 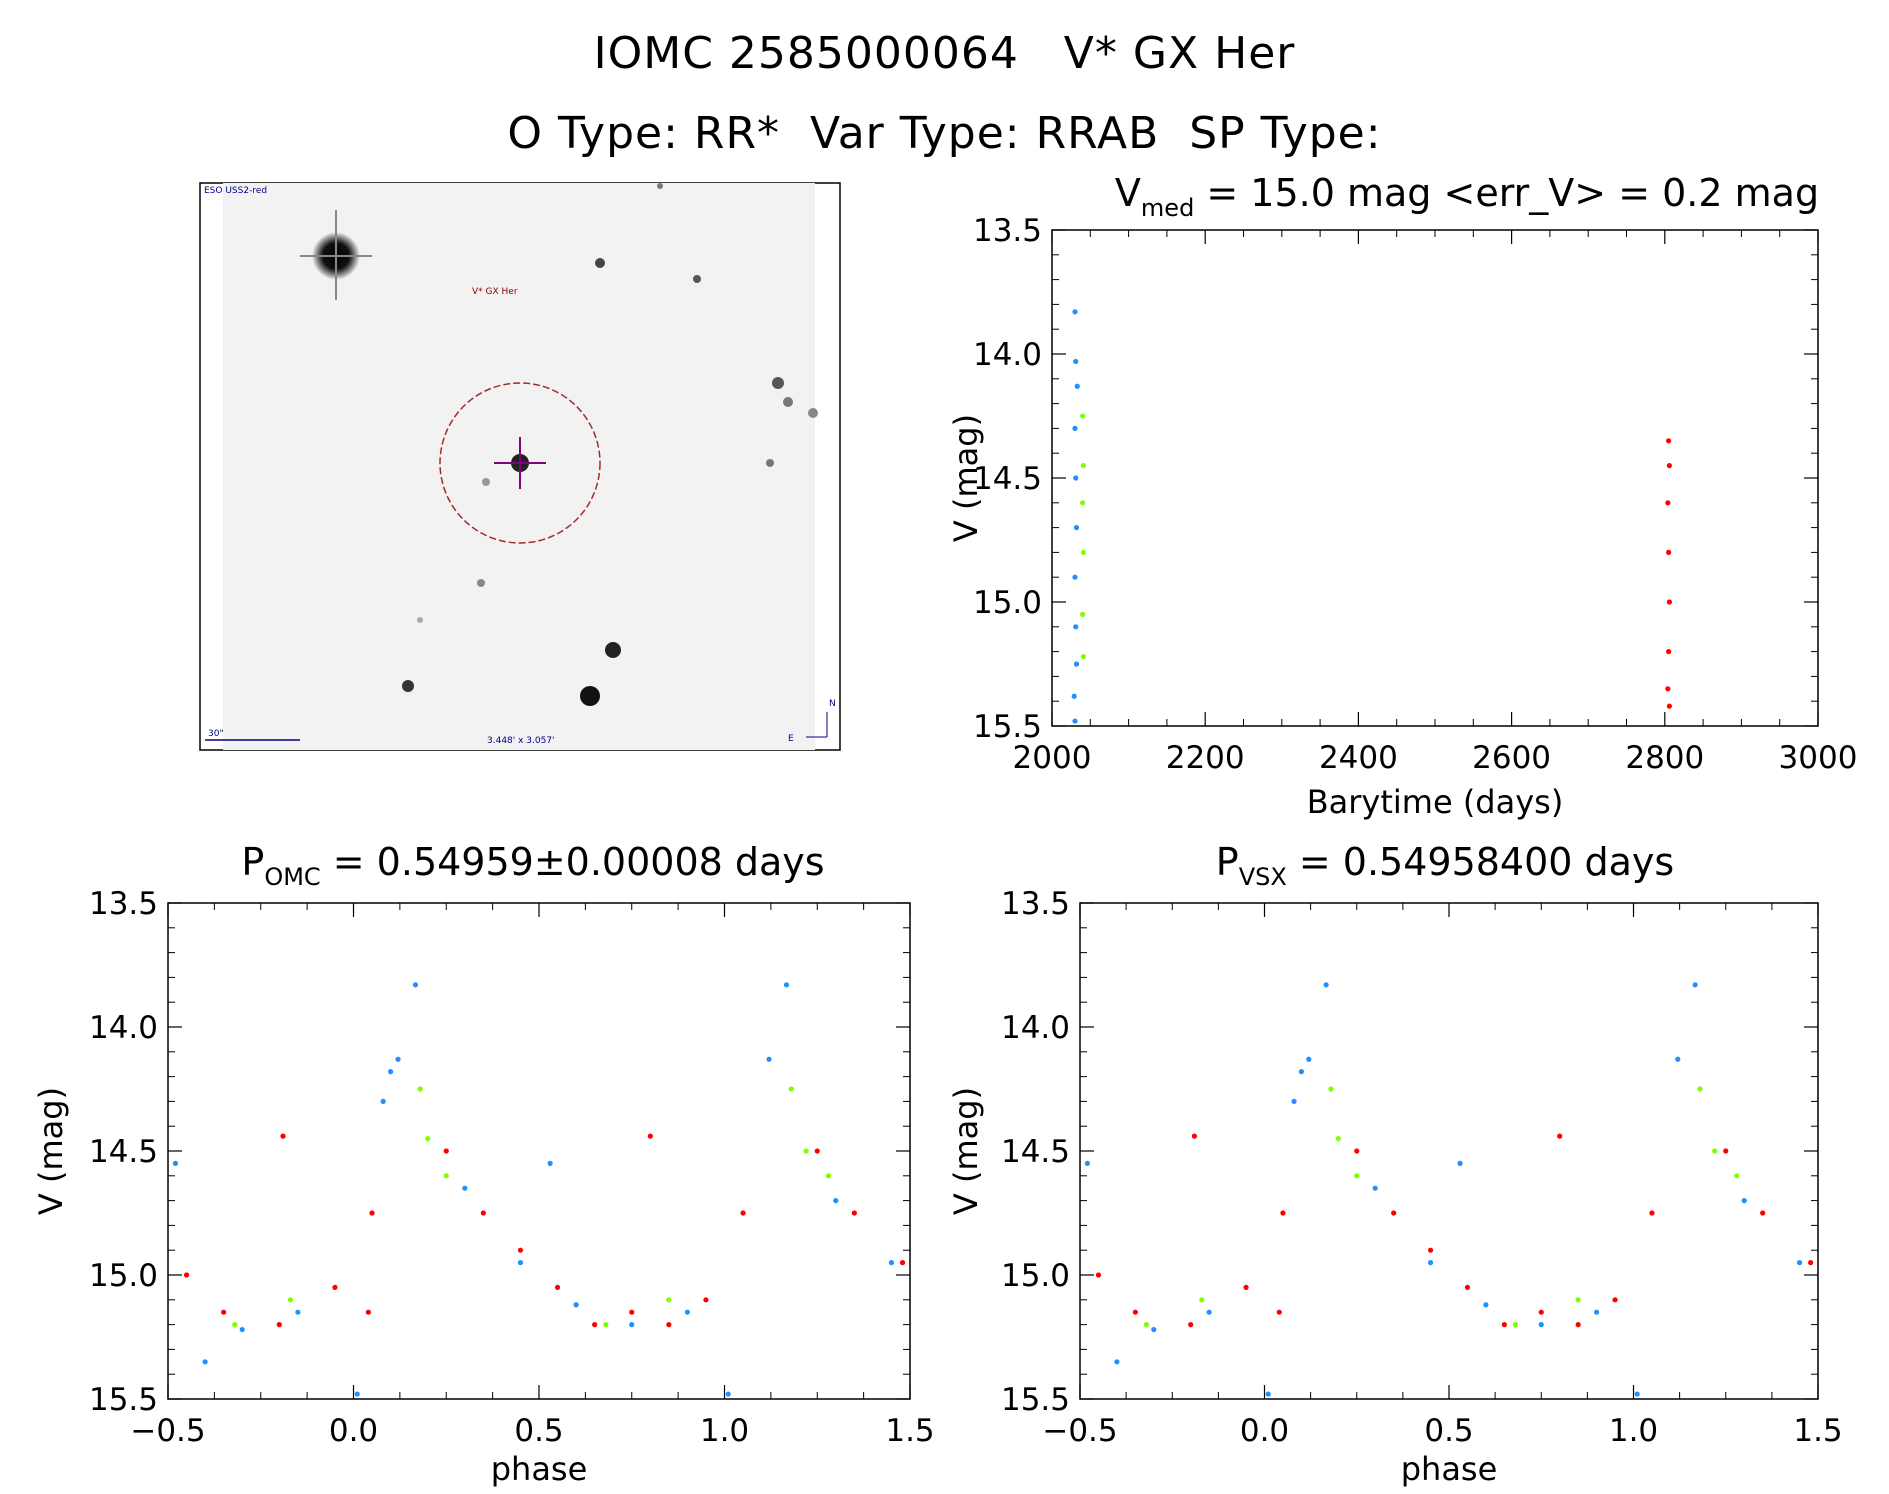 I want to click on compass-n-label: N, so click(x=832, y=704).